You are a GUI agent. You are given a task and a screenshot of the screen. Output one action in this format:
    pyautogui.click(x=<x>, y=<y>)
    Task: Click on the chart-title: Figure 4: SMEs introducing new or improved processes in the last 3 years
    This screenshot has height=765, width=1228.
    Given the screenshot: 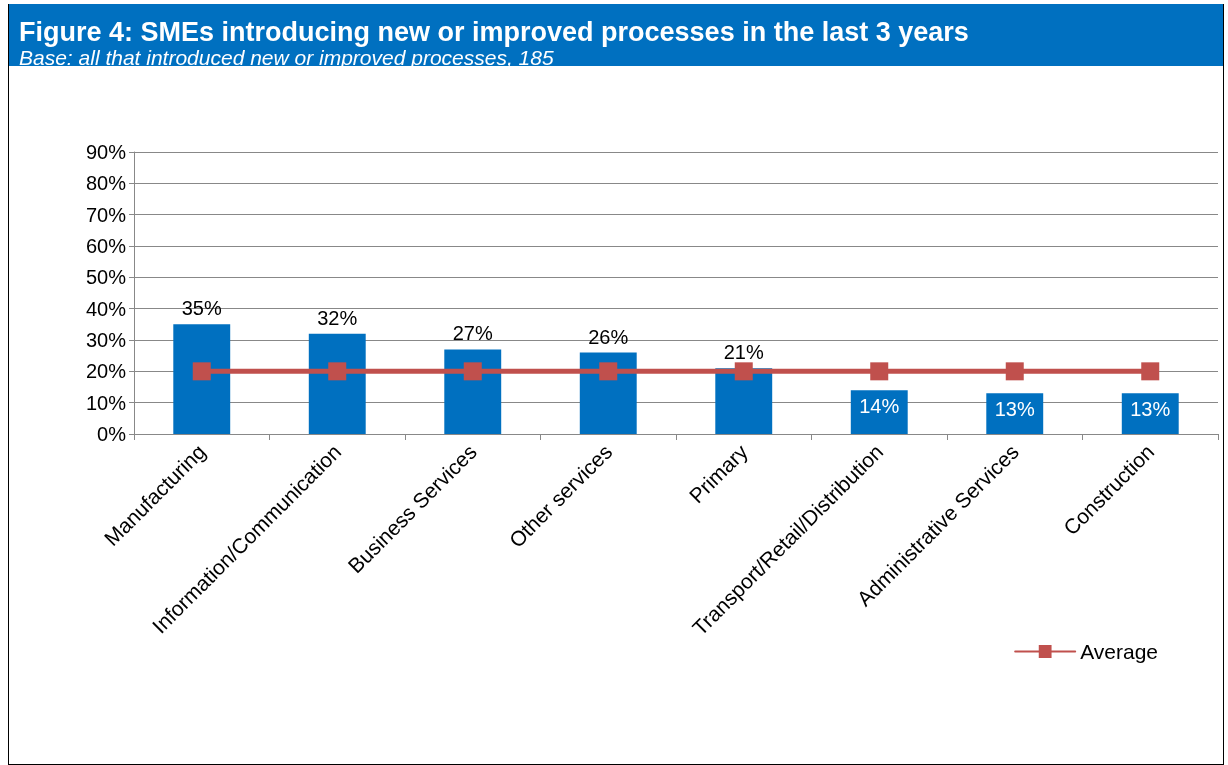 What is the action you would take?
    pyautogui.click(x=494, y=32)
    